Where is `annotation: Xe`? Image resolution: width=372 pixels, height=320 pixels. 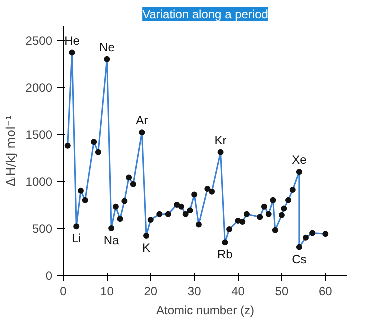
annotation: Xe is located at coordinates (300, 160).